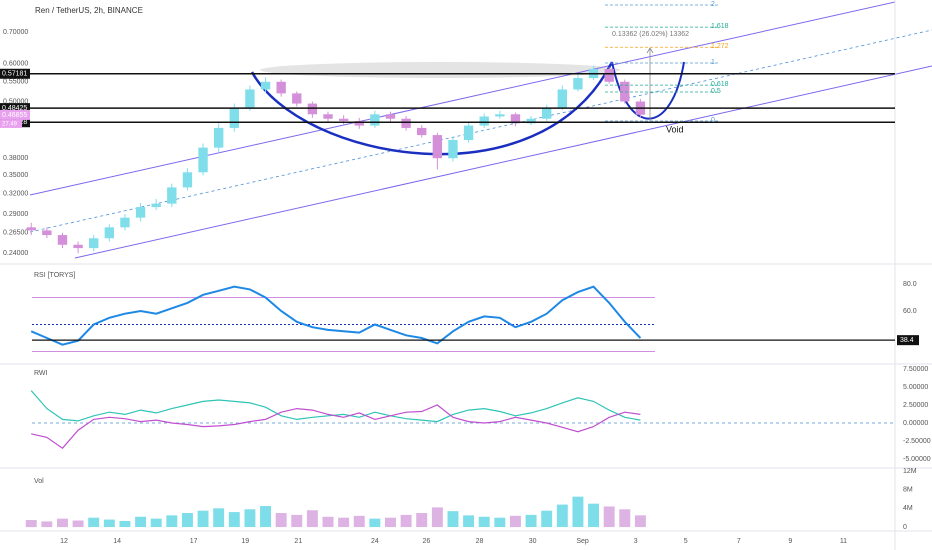 This screenshot has width=932, height=550. I want to click on value-box, so click(908, 340).